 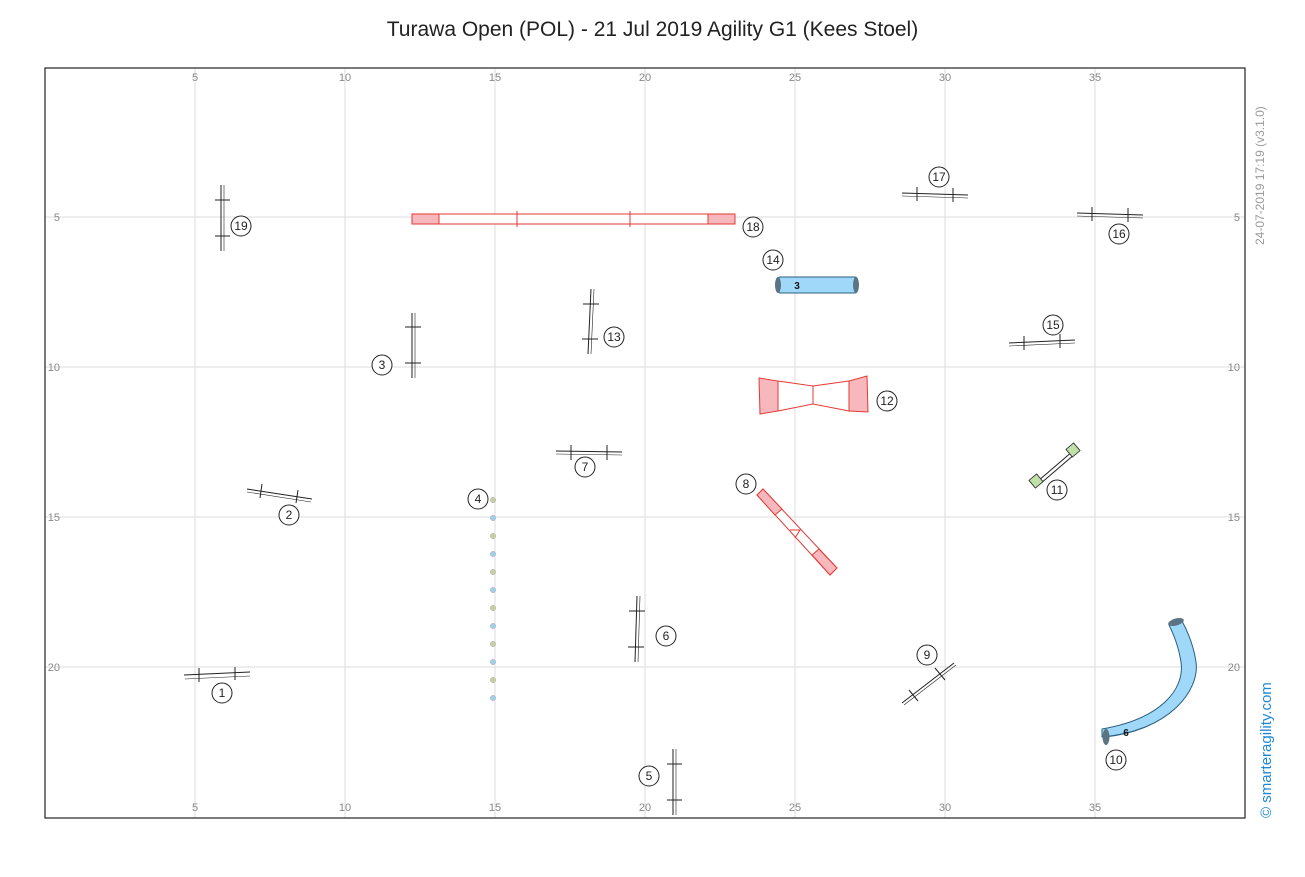 I want to click on number-label: 17, so click(x=939, y=177).